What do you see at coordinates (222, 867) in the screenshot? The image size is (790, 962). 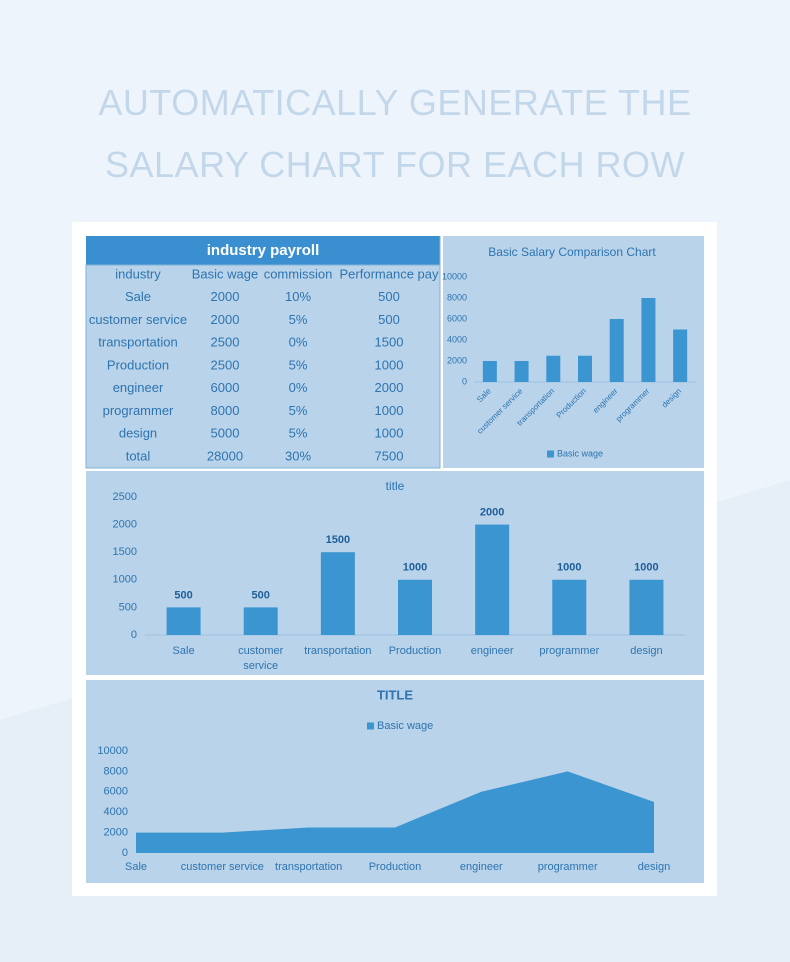 I see `x-tick-label: customer service` at bounding box center [222, 867].